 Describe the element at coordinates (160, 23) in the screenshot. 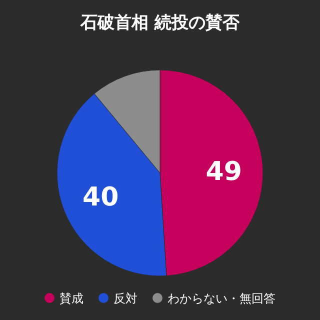

I see `chart-title: 石破首相 続投の賛否` at that location.